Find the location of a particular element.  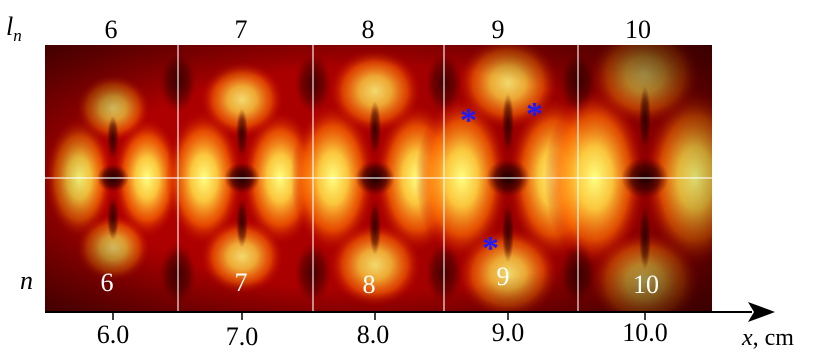

x-axis-arrow is located at coordinates (761, 312).